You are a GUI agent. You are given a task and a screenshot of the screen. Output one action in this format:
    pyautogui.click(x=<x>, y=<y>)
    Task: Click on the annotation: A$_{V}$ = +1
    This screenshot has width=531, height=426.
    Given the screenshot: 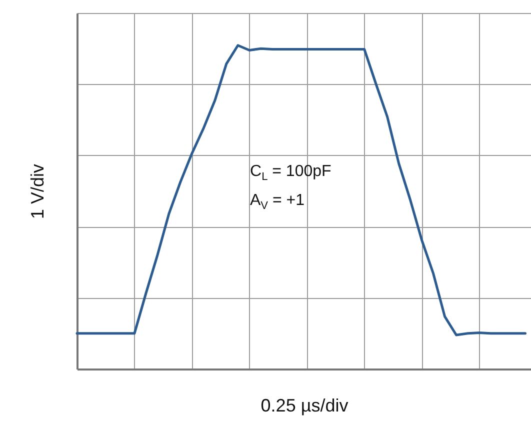 What is the action you would take?
    pyautogui.click(x=278, y=202)
    